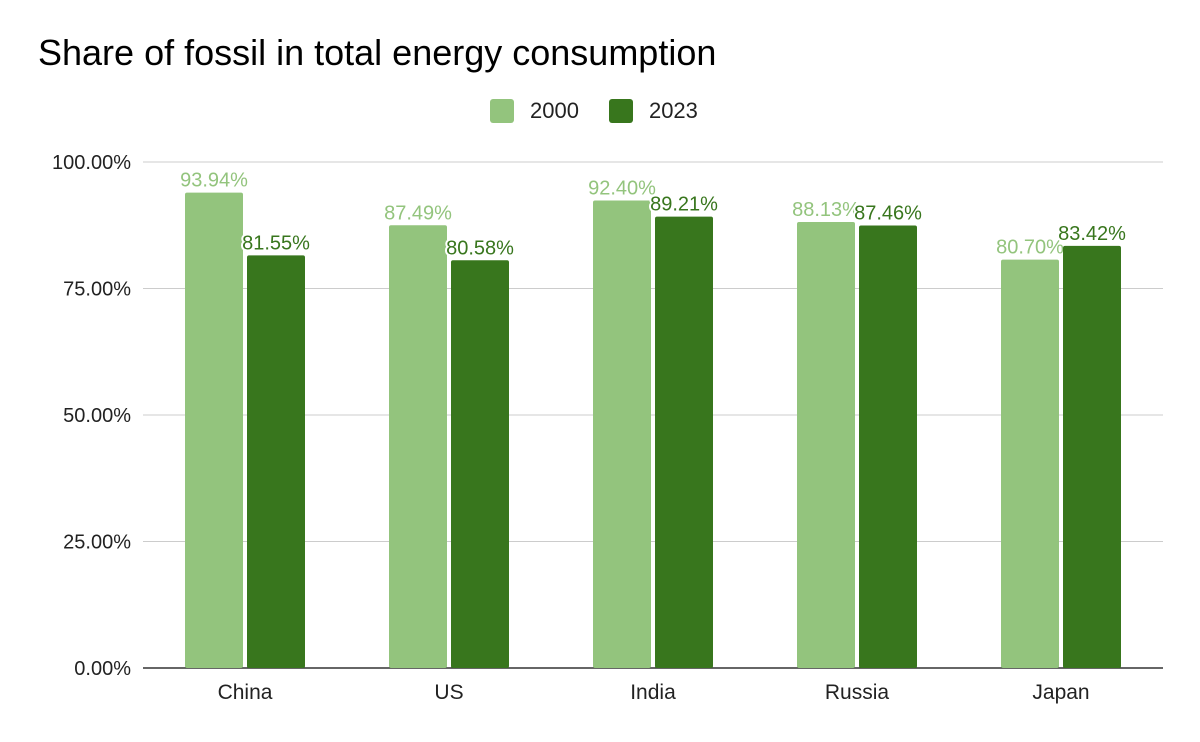 The image size is (1200, 742). Describe the element at coordinates (1092, 234) in the screenshot. I see `data-label-2023-japan: 83.42%` at that location.